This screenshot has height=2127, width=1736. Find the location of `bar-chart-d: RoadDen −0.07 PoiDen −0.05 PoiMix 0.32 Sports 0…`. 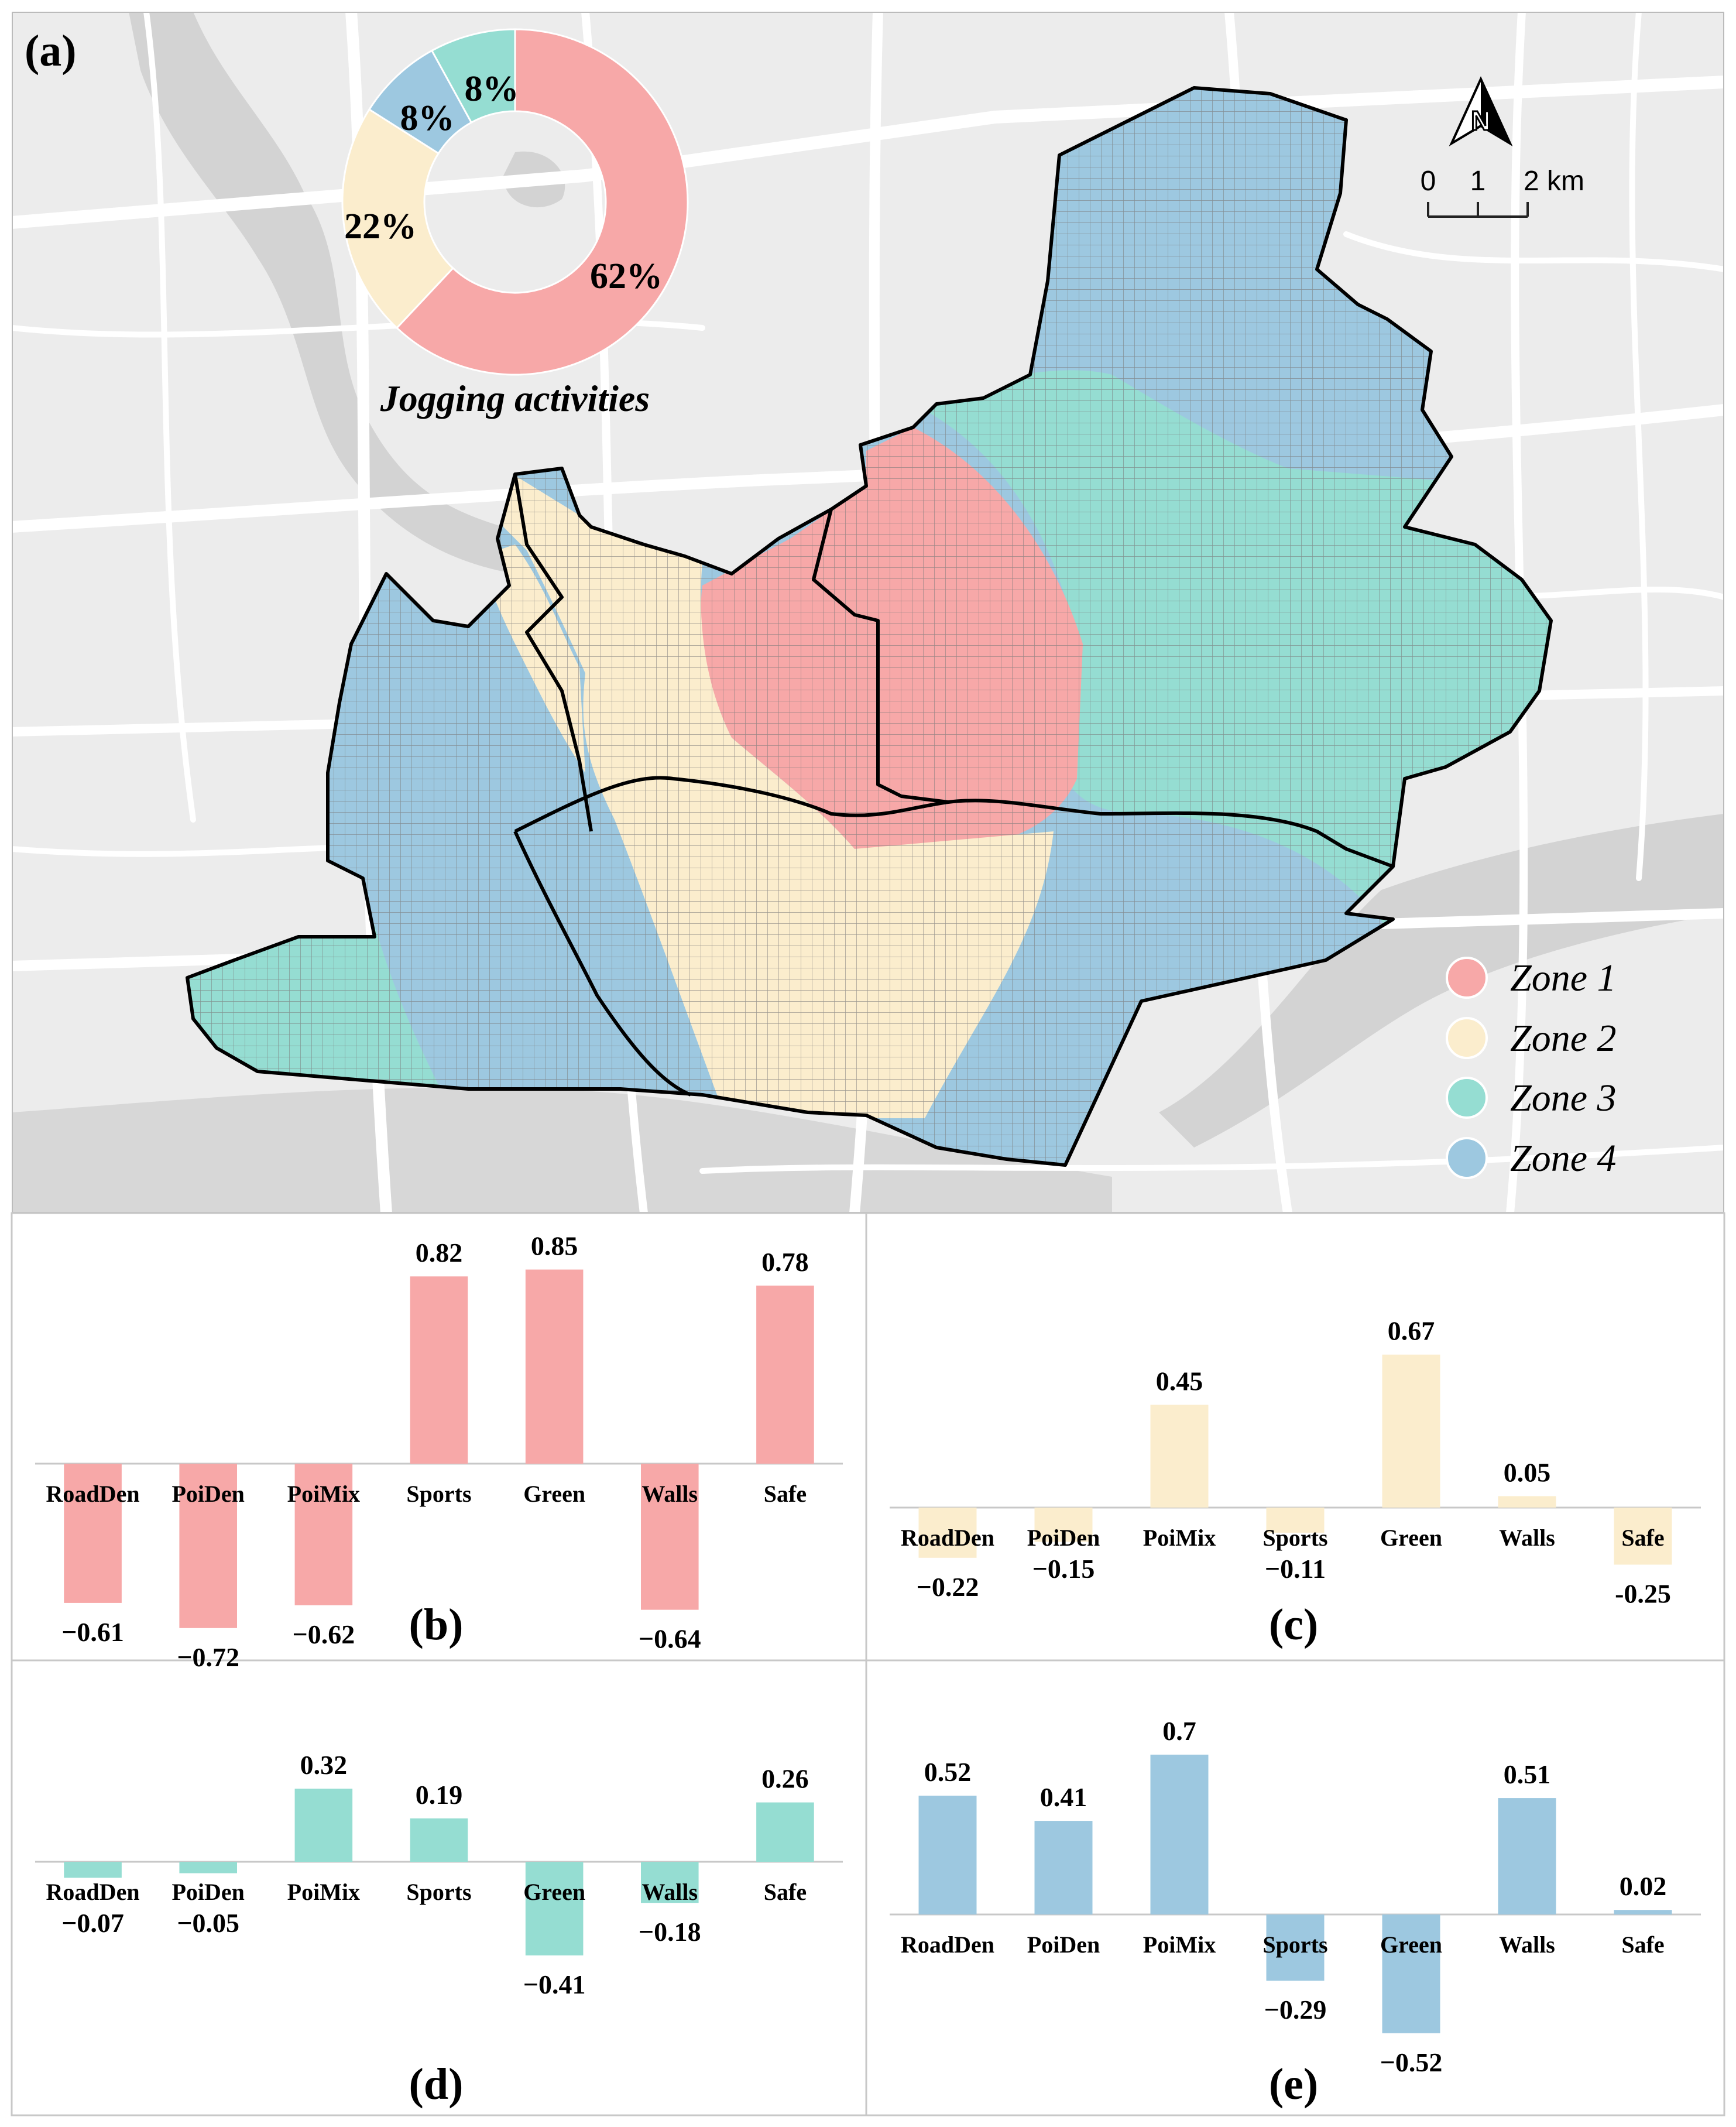

bar-chart-d: RoadDen −0.07 PoiDen −0.05 PoiMix 0.32 Sports 0… is located at coordinates (439, 1929).